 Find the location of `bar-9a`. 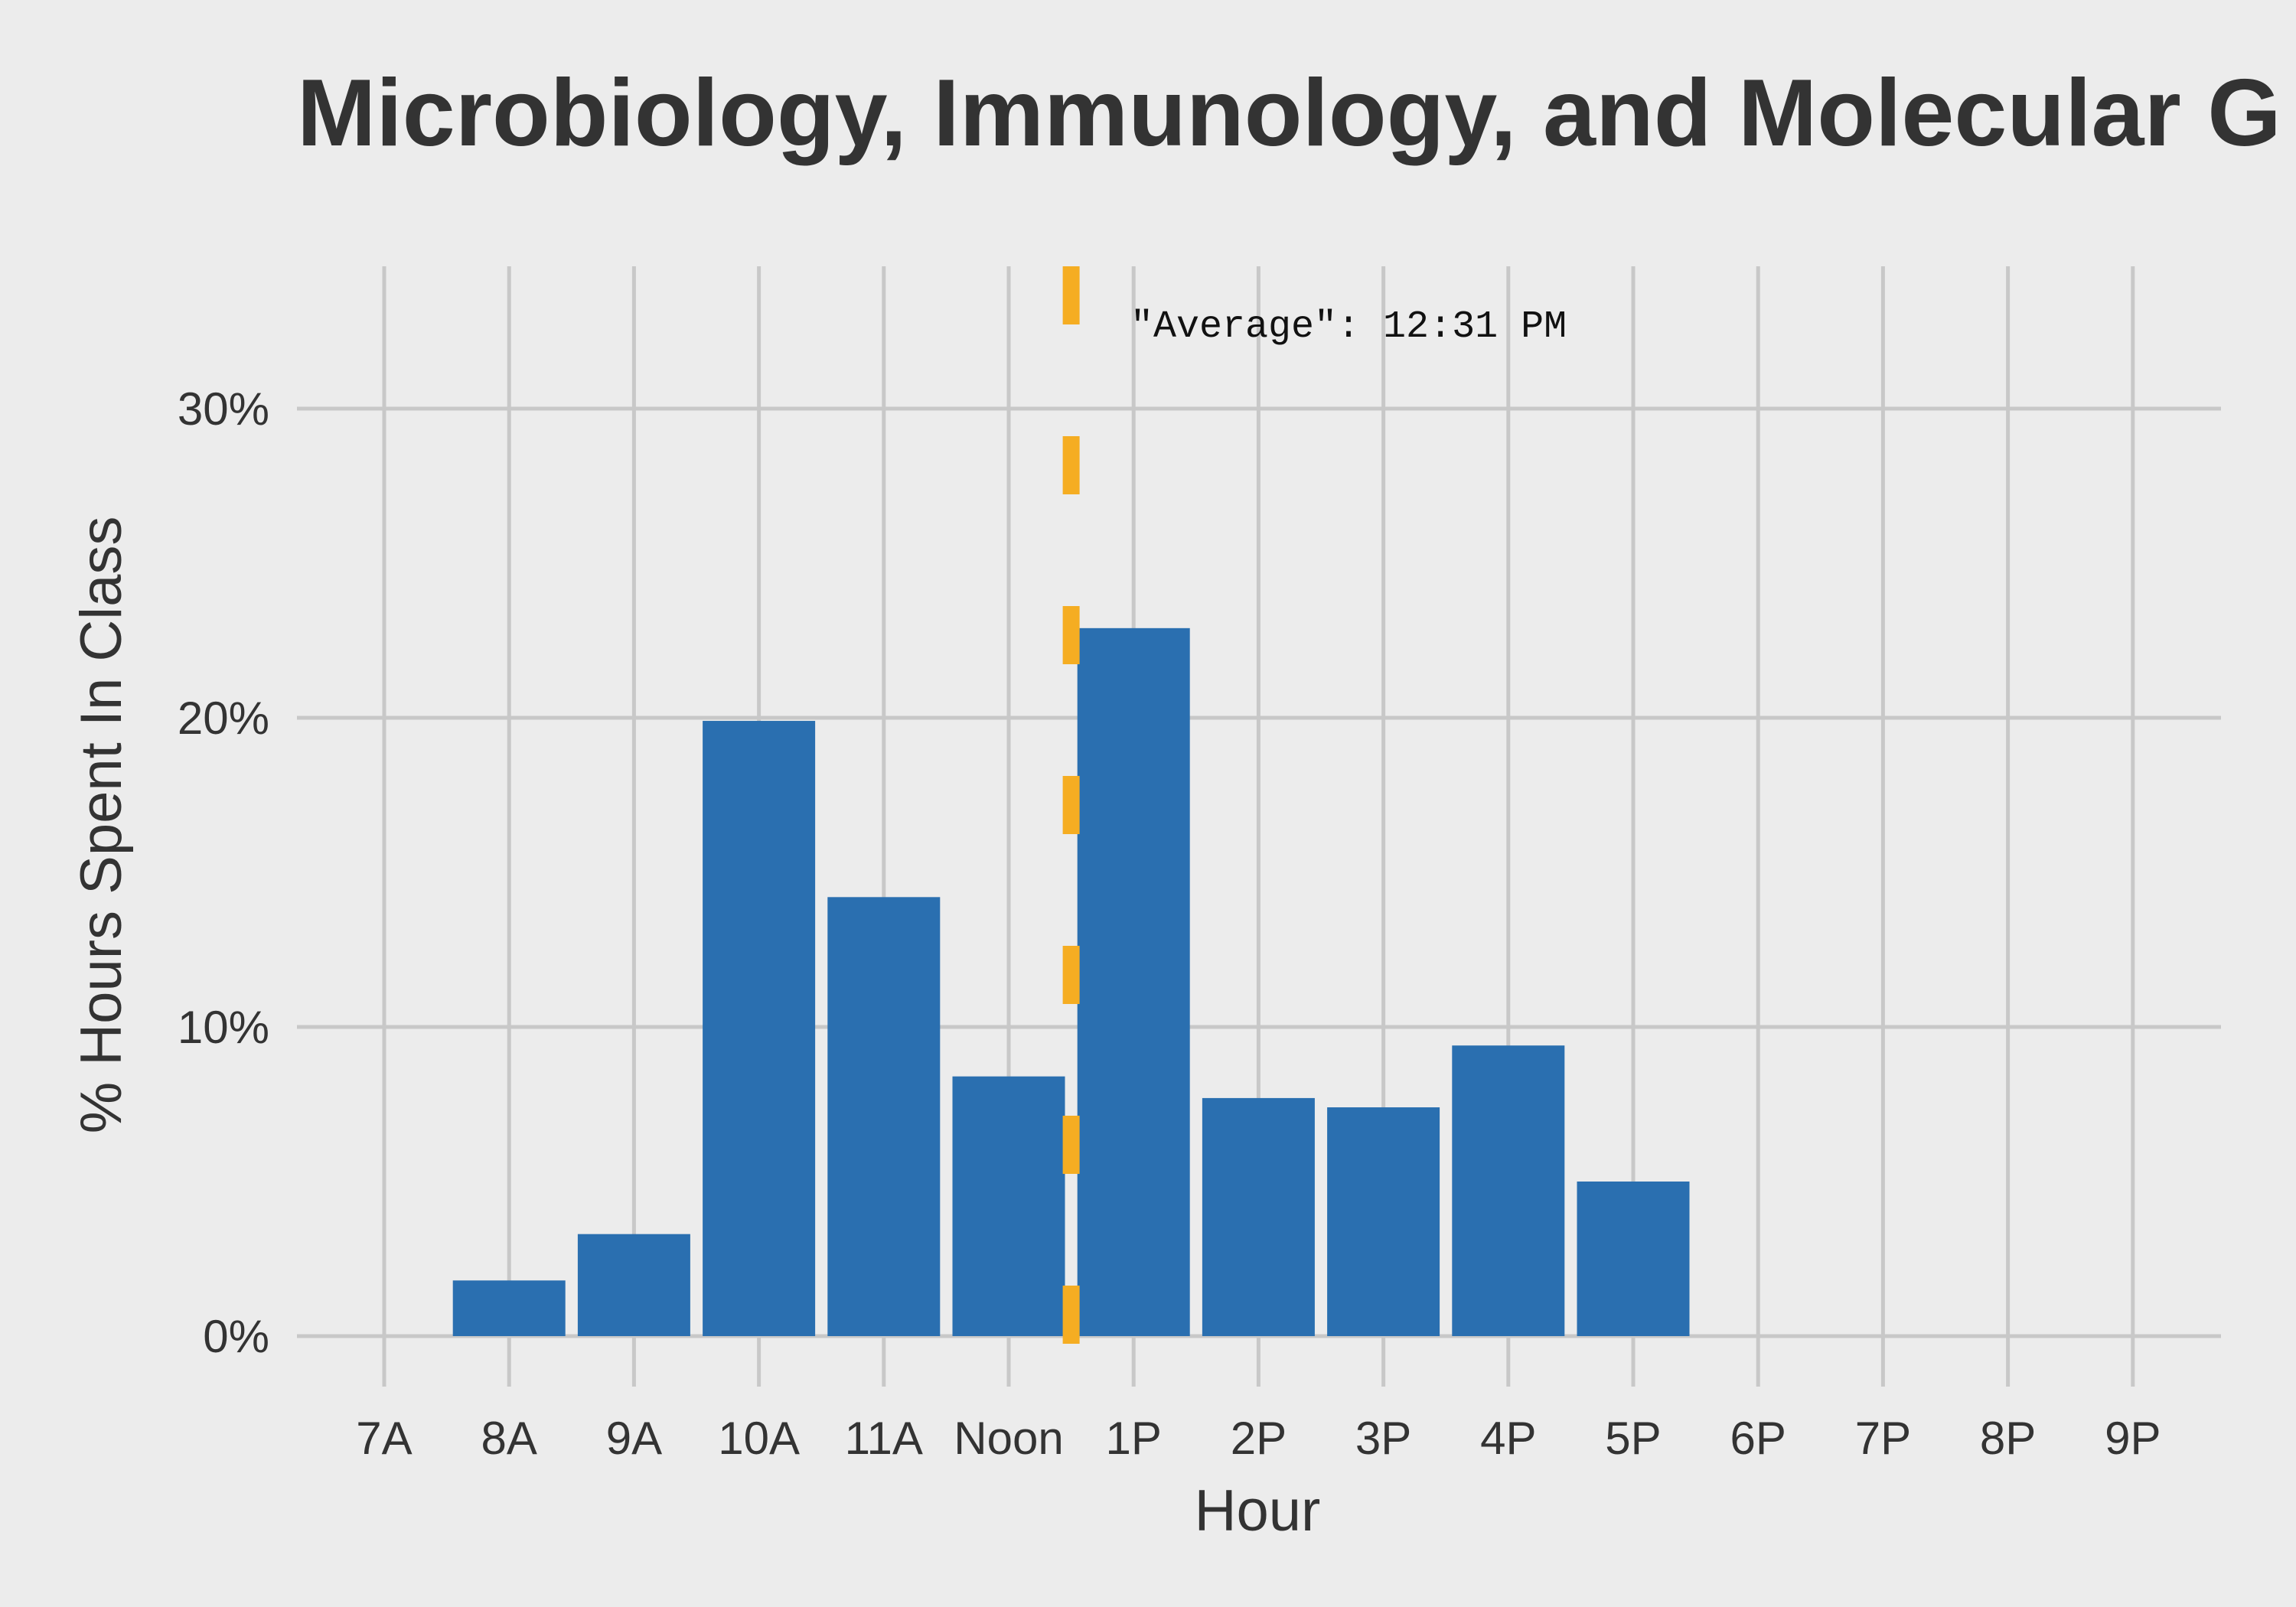

bar-9a is located at coordinates (633, 1285).